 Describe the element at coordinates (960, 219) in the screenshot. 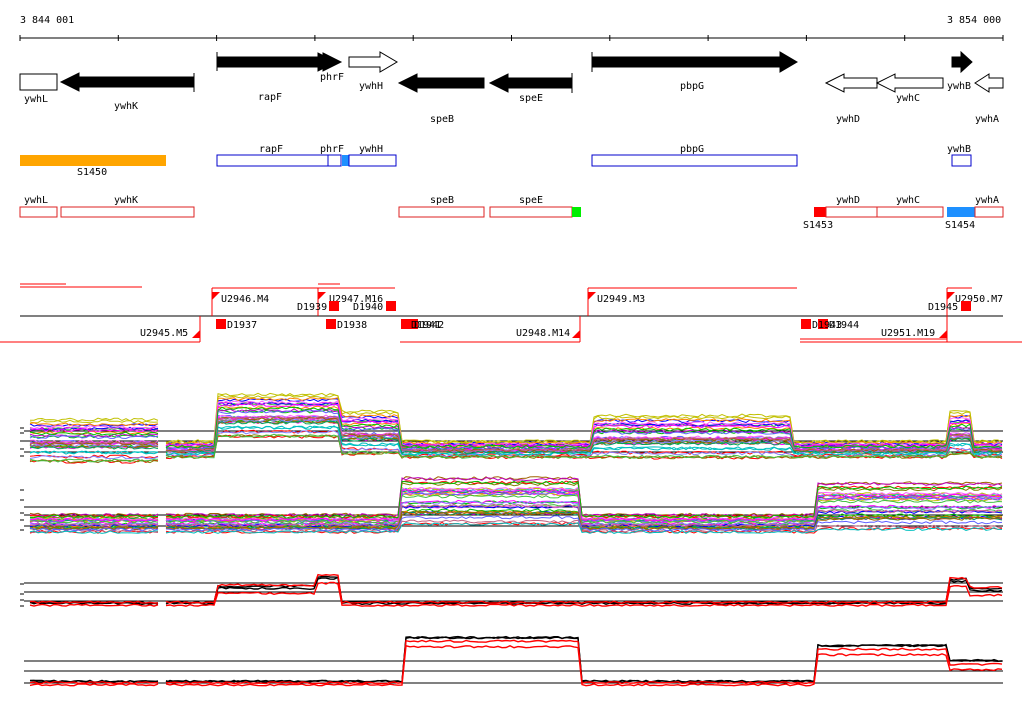

I see `feature-S1454: S1454` at that location.